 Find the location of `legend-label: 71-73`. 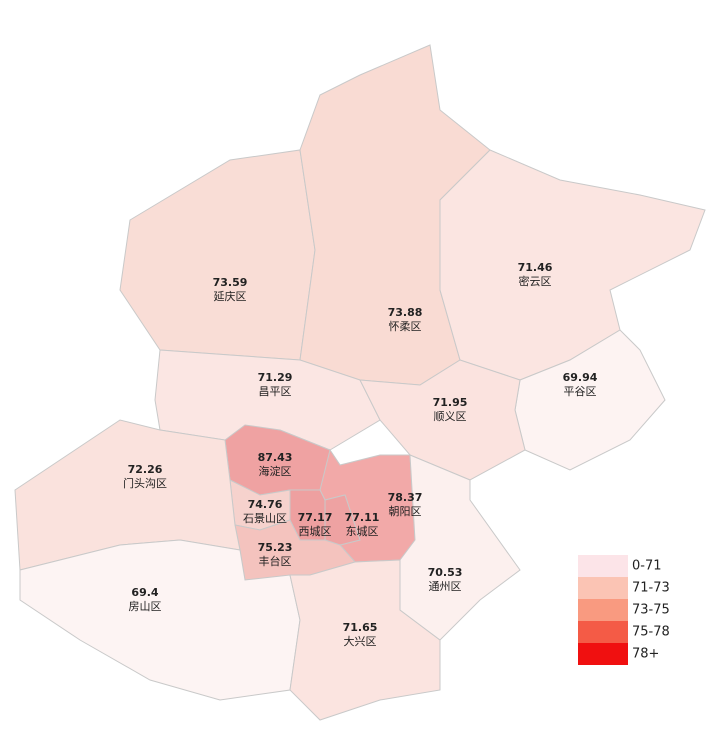

legend-label: 71-73 is located at coordinates (651, 588).